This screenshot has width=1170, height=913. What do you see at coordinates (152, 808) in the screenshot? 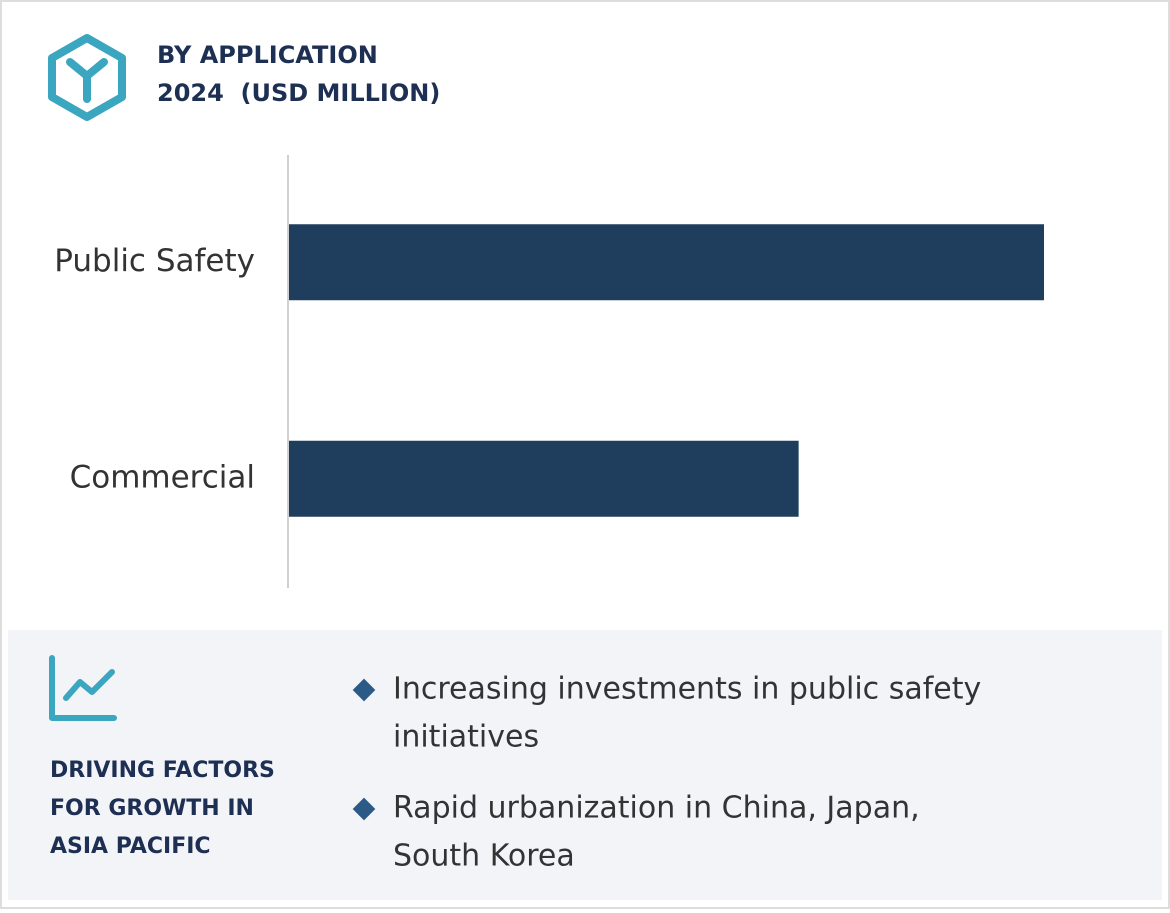
I see `drivers-title-line: FOR GROWTH IN` at bounding box center [152, 808].